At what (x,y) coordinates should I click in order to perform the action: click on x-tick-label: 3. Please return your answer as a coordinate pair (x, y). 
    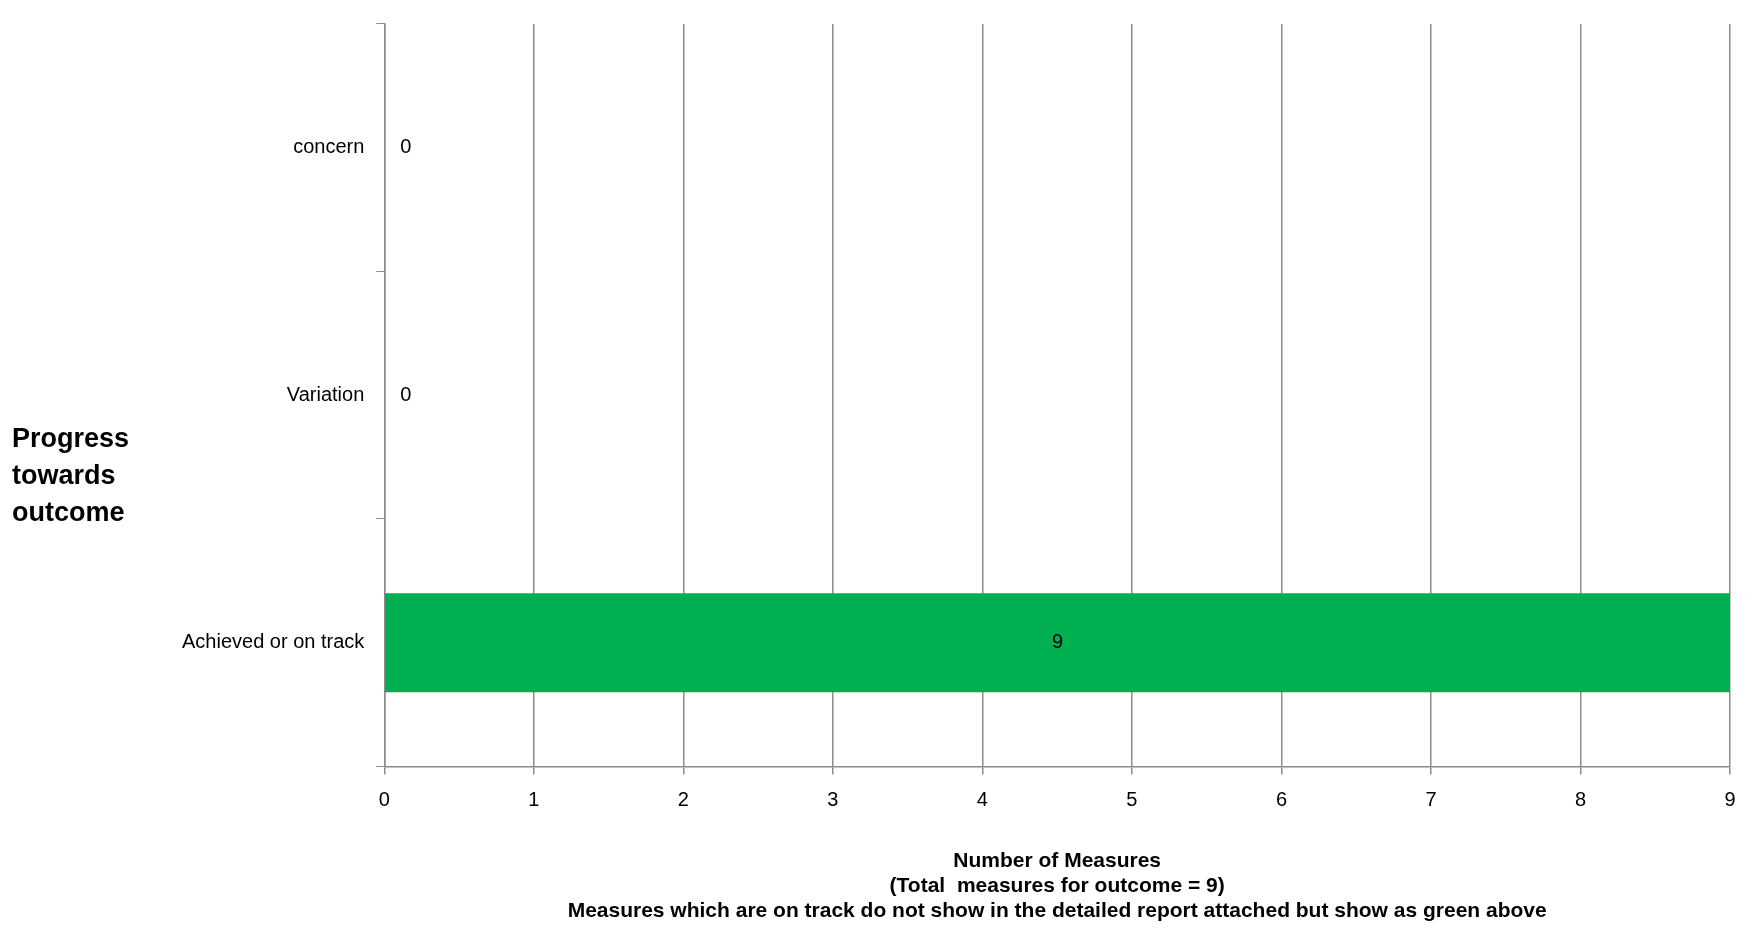
    Looking at the image, I should click on (833, 798).